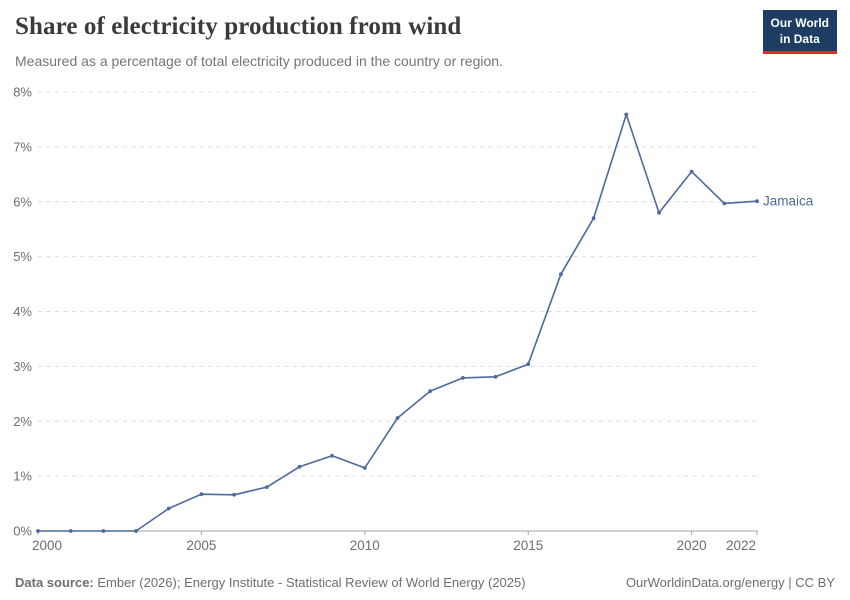  I want to click on x-axis-tick-label: 2010, so click(365, 545).